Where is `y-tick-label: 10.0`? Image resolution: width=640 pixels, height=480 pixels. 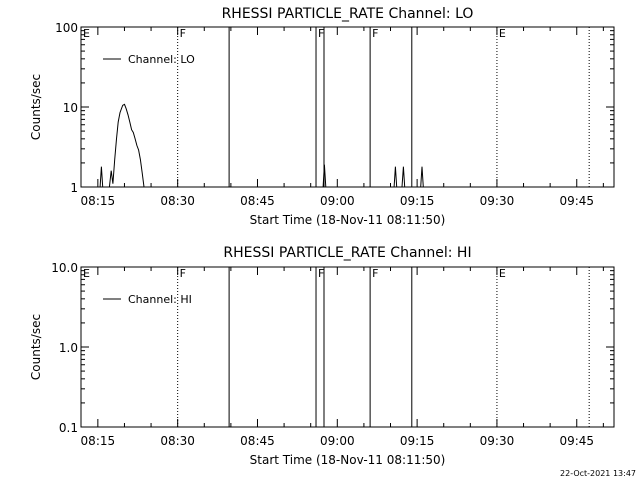
y-tick-label: 10.0 is located at coordinates (64, 268).